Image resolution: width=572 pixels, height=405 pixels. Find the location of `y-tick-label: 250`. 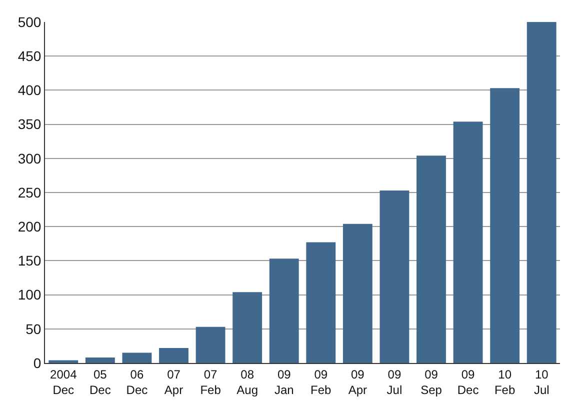

y-tick-label: 250 is located at coordinates (30, 192).